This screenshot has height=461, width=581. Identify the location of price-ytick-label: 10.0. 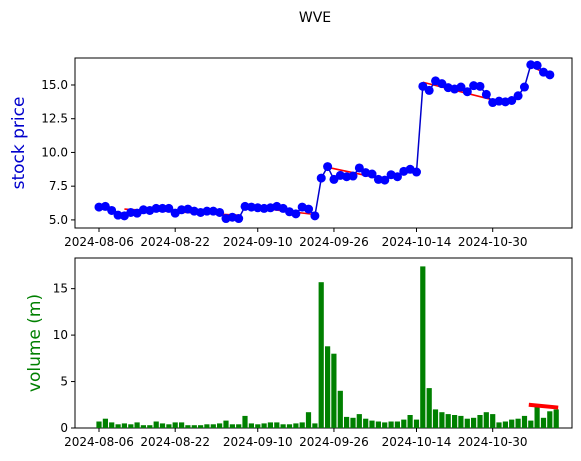
(54, 152).